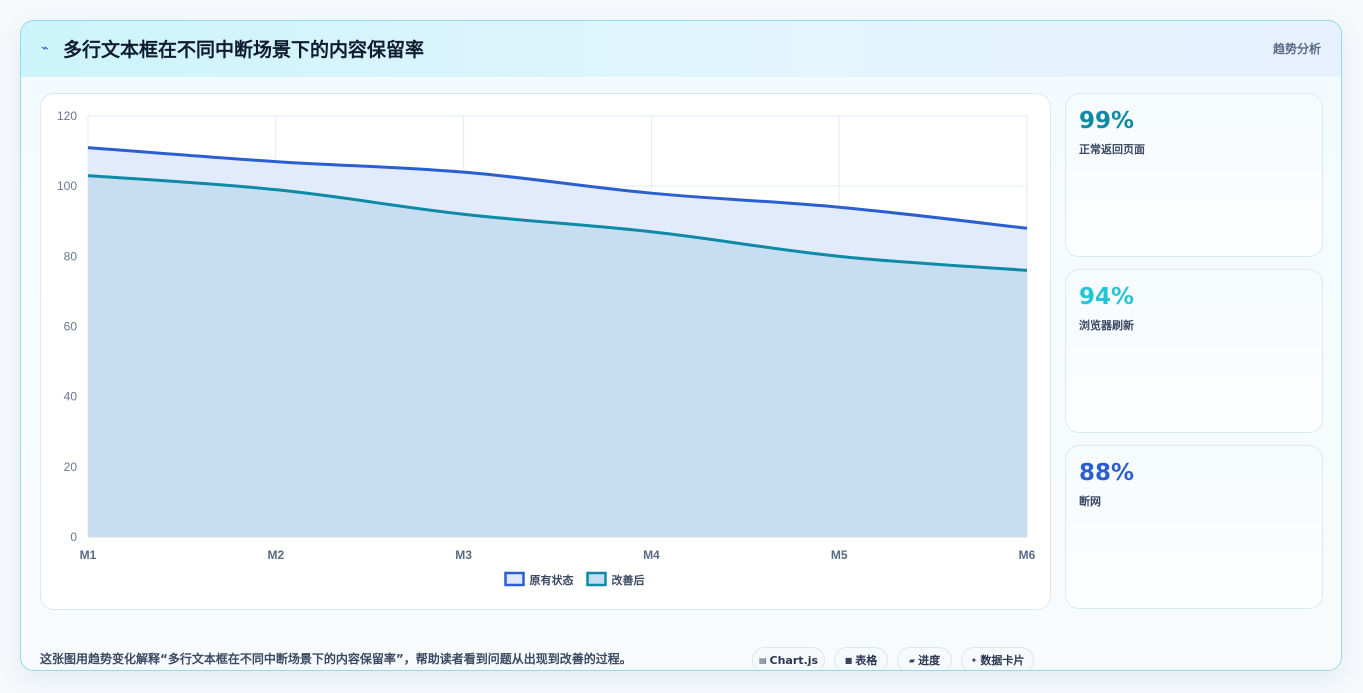  Describe the element at coordinates (71, 256) in the screenshot. I see `y-tick-label: 80` at that location.